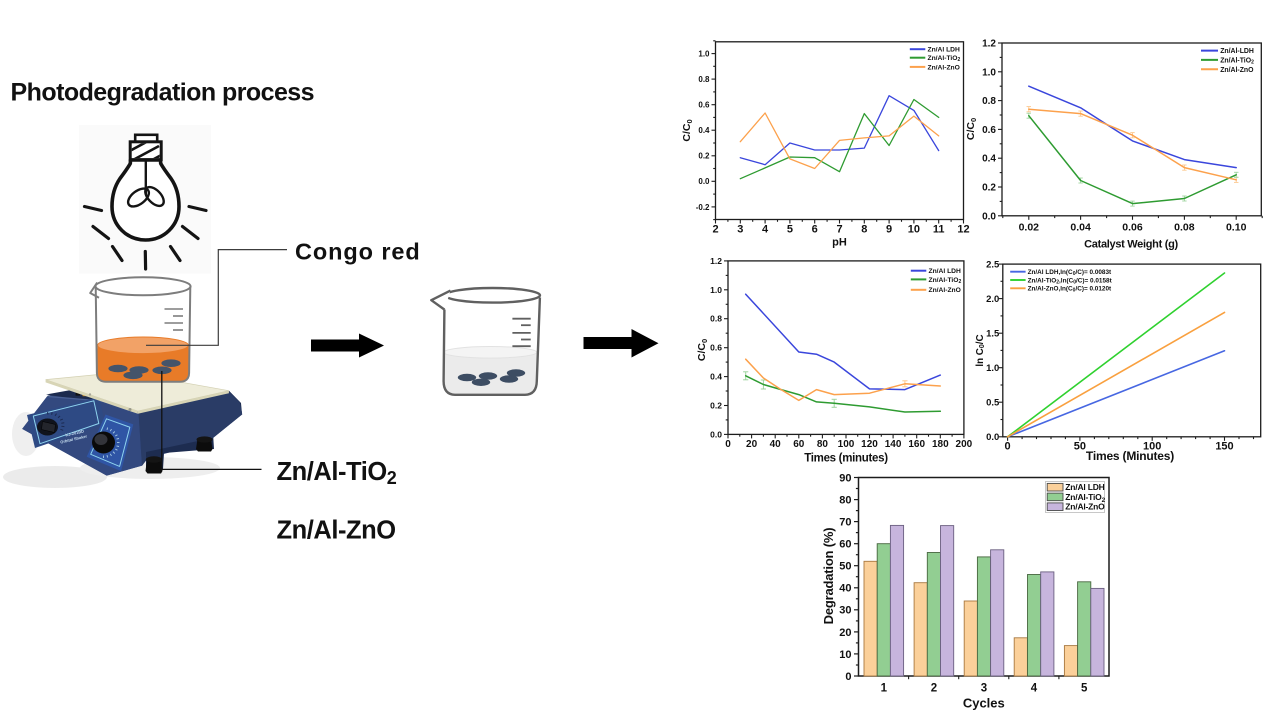 The image size is (1280, 720). I want to click on svg-text: Zn/Al LDH,ln(C0/C)= 0.0083t, so click(1070, 273).